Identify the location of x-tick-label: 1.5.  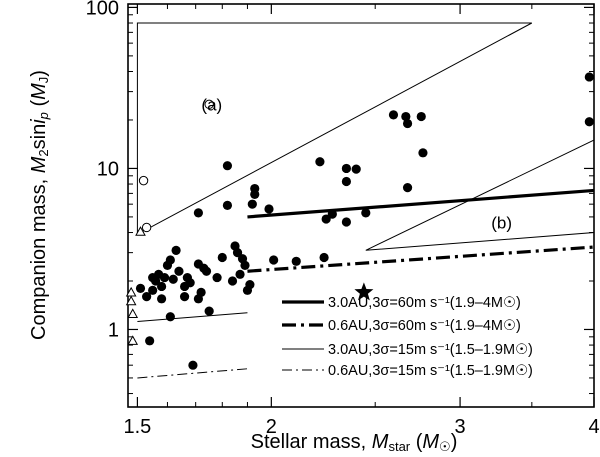
(137, 427).